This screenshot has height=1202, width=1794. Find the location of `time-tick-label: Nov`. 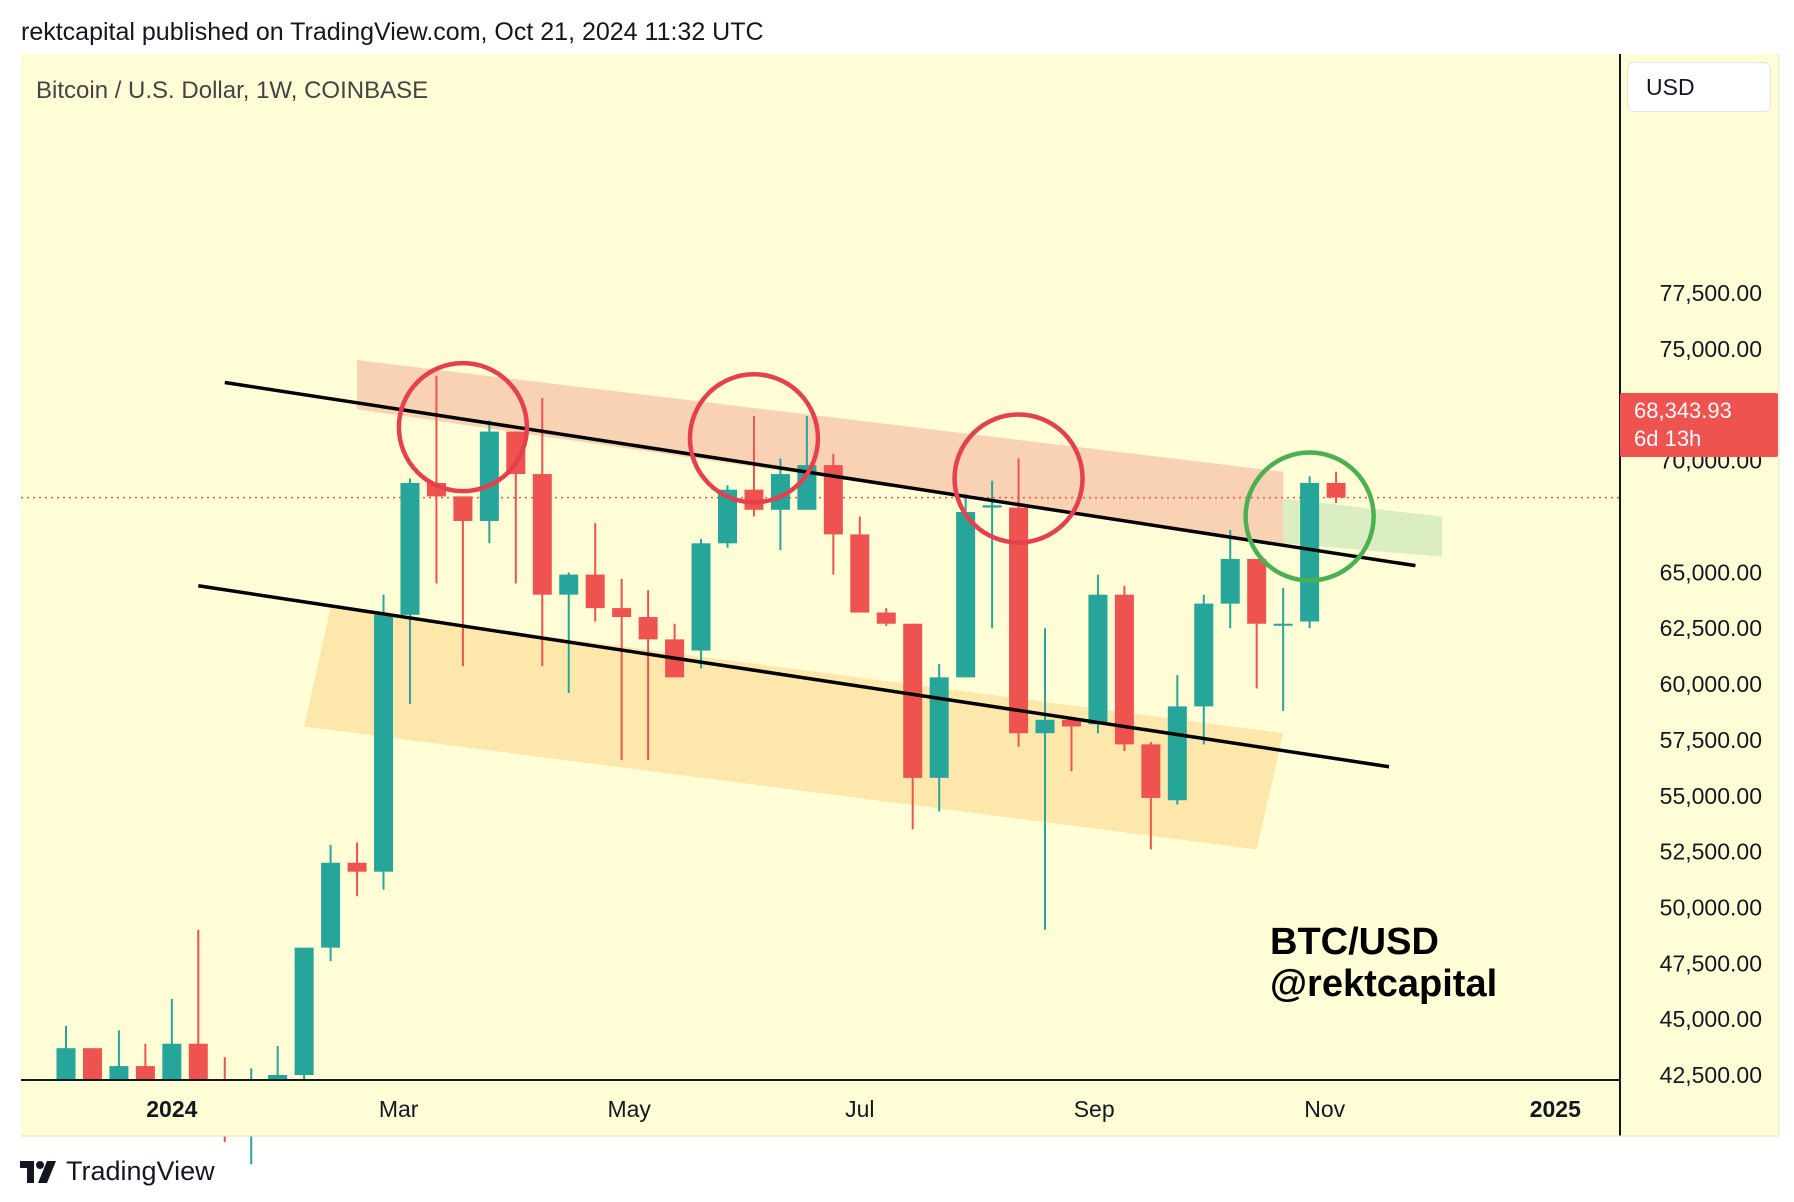

time-tick-label: Nov is located at coordinates (1324, 1109).